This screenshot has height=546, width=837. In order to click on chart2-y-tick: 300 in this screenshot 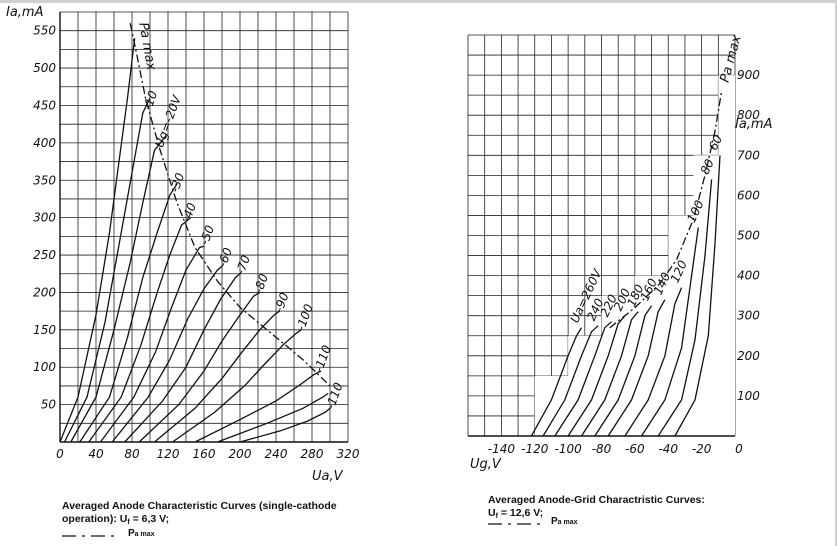, I will do `click(748, 316)`.